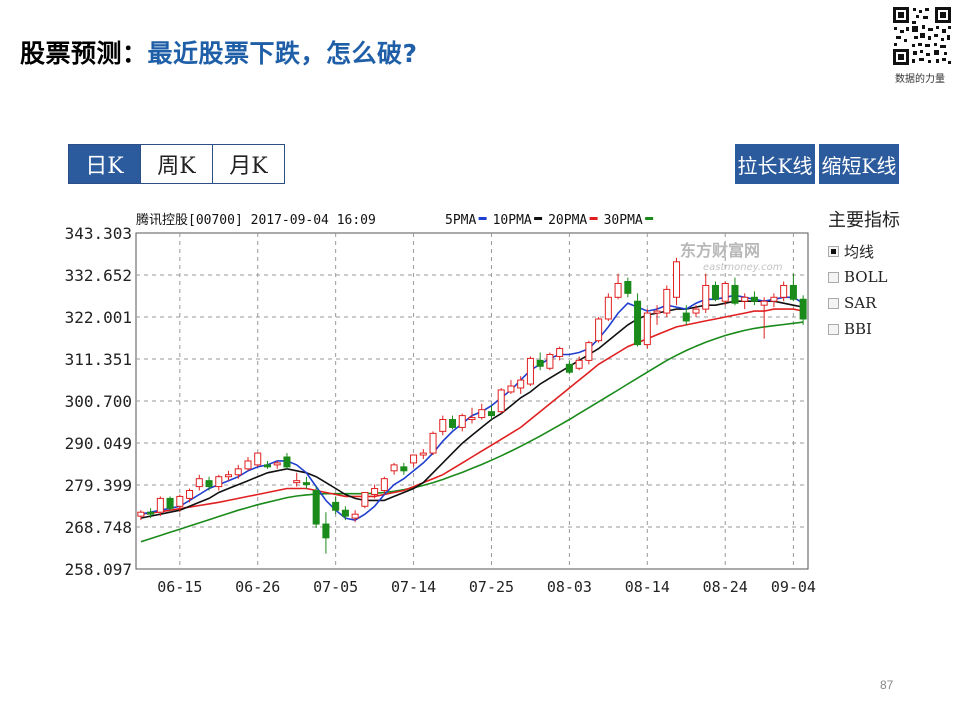  I want to click on indicator-label: SAR, so click(860, 303).